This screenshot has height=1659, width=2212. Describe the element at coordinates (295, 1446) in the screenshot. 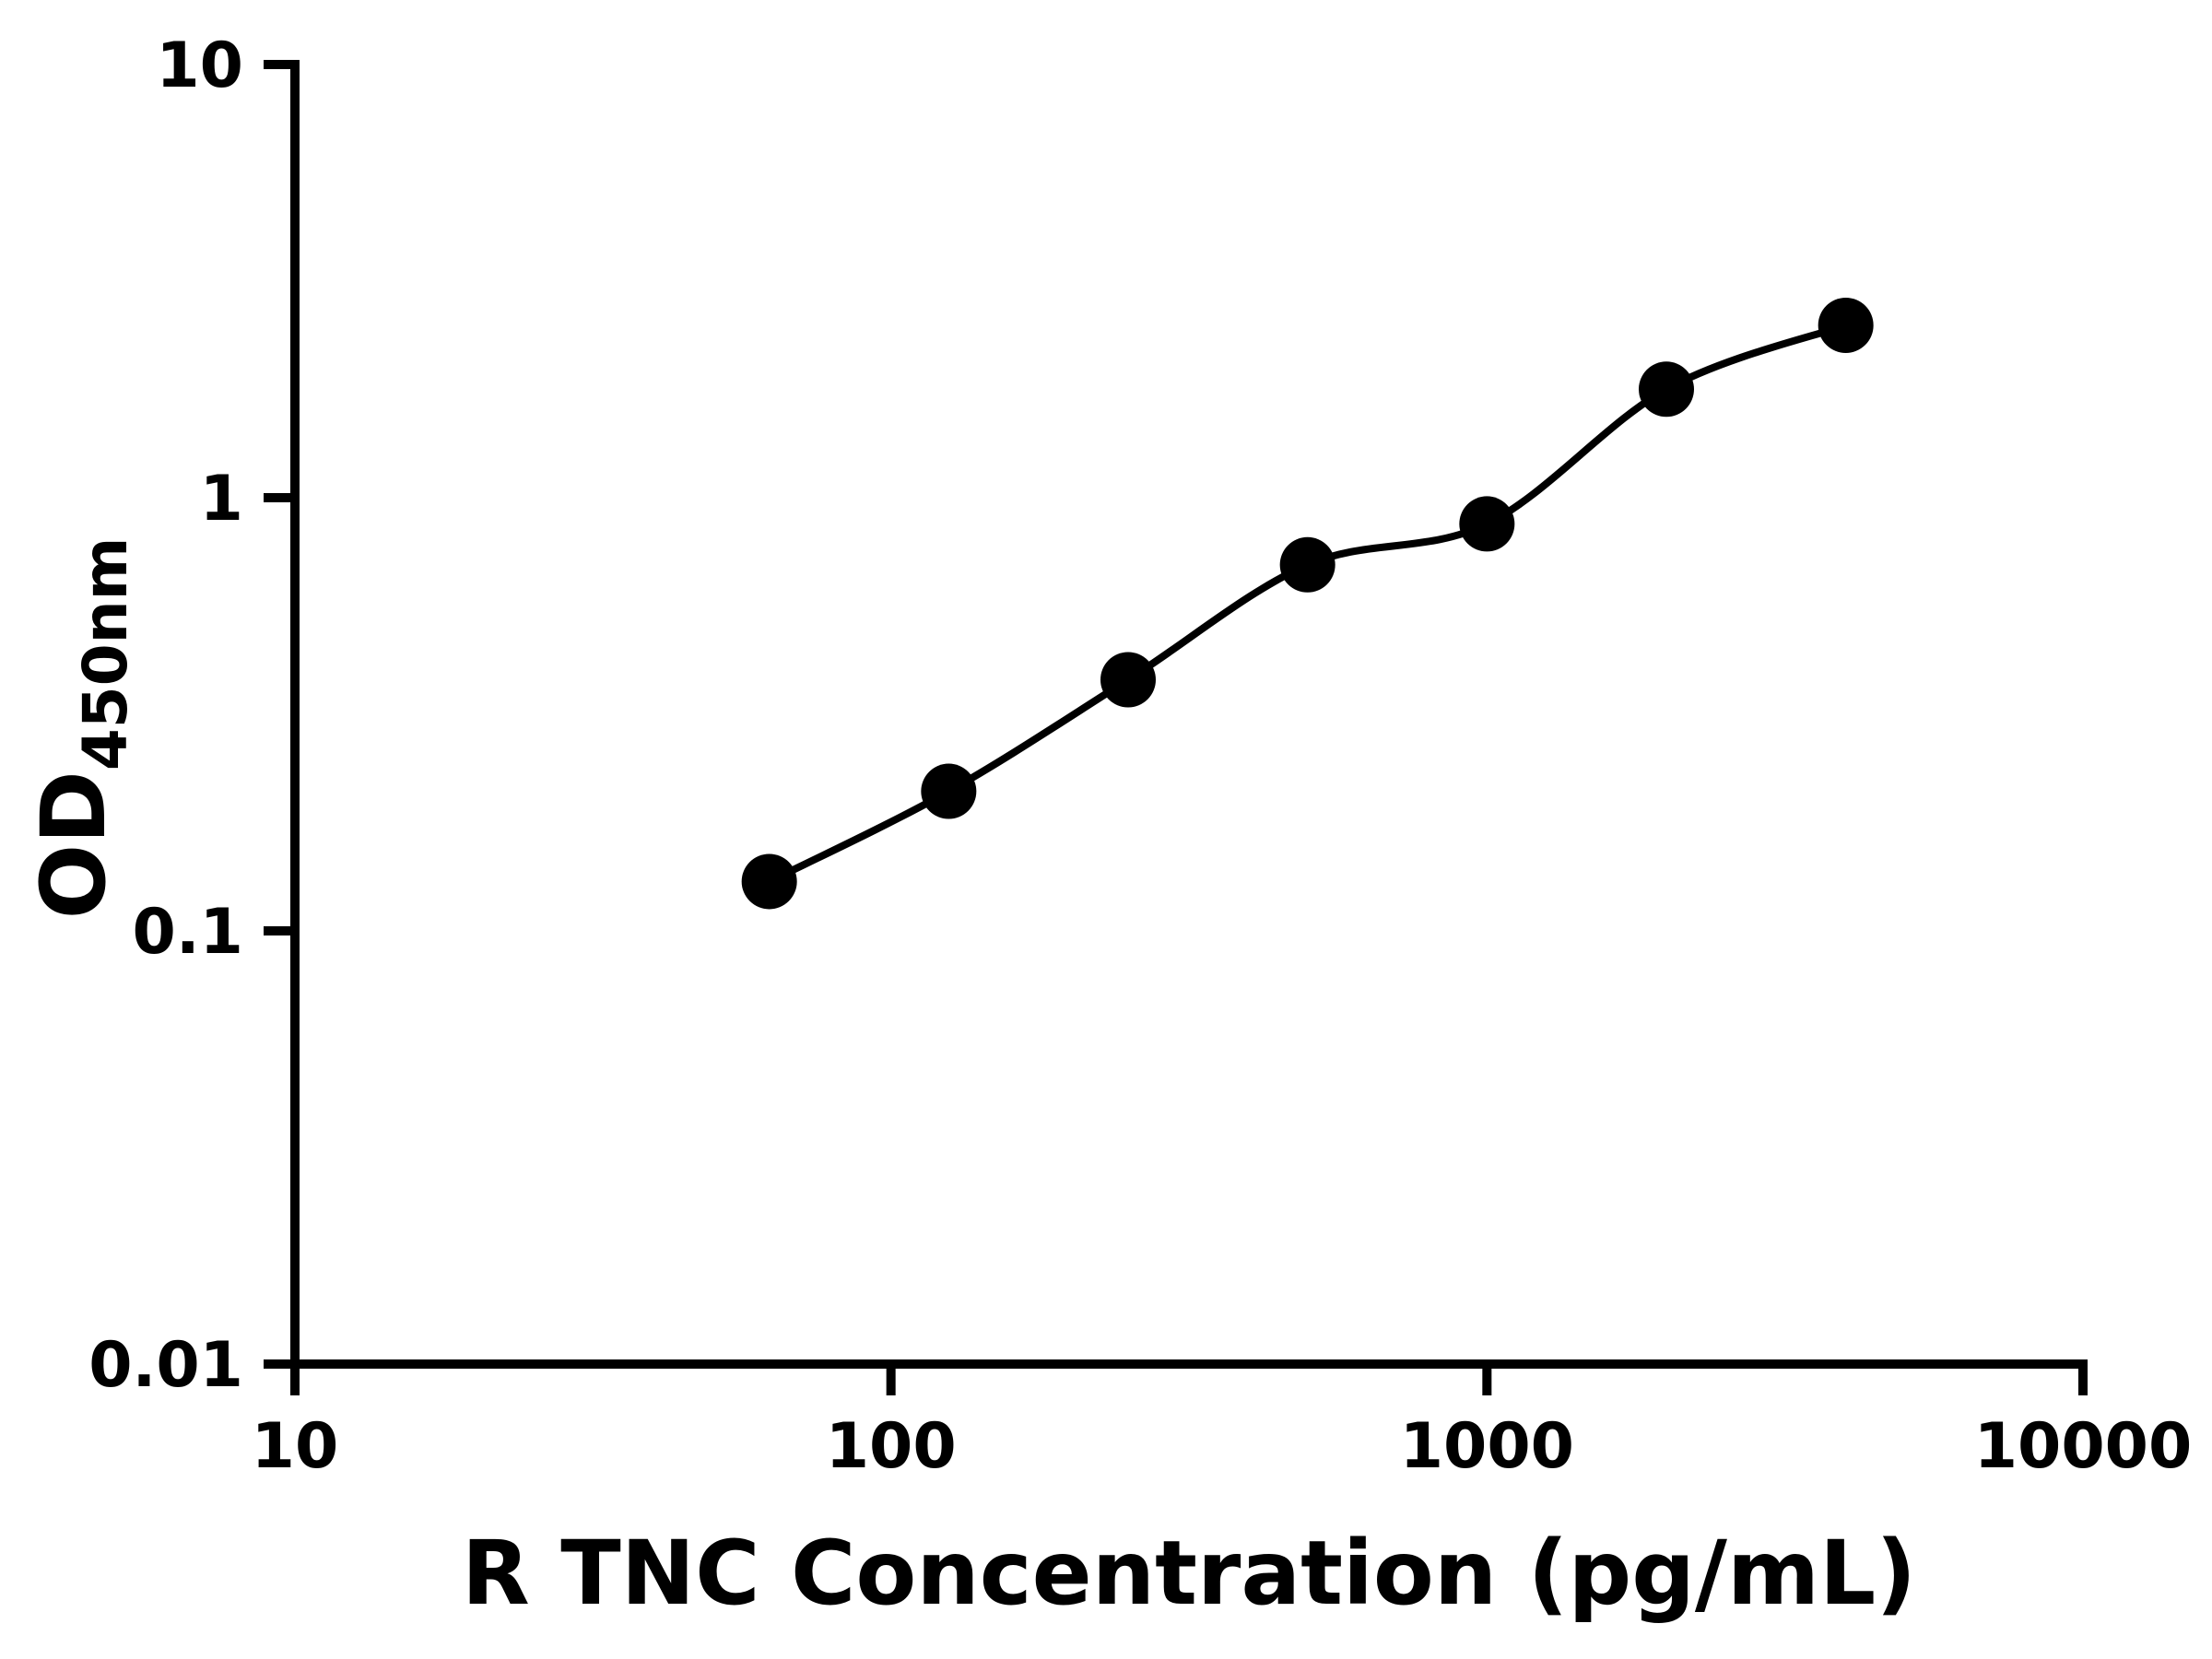

I see `x-tick-label: 10` at that location.